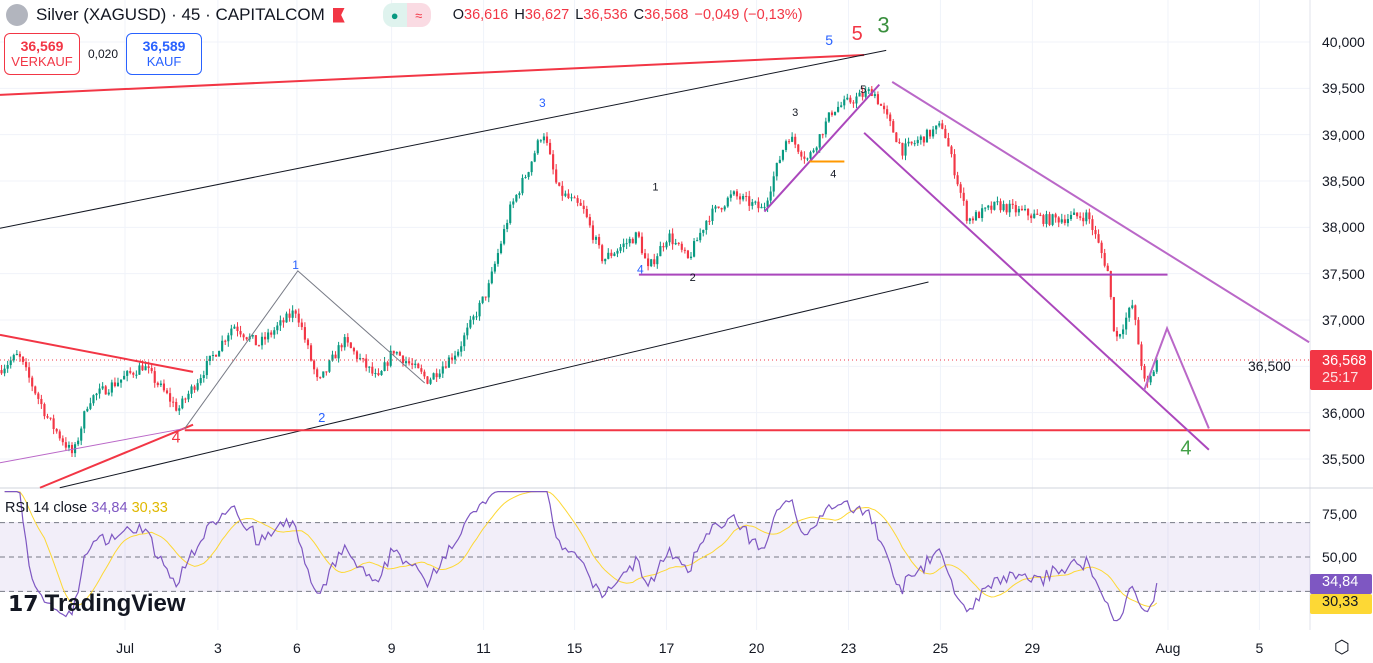 The height and width of the screenshot is (663, 1373). I want to click on time-tick: 11, so click(483, 648).